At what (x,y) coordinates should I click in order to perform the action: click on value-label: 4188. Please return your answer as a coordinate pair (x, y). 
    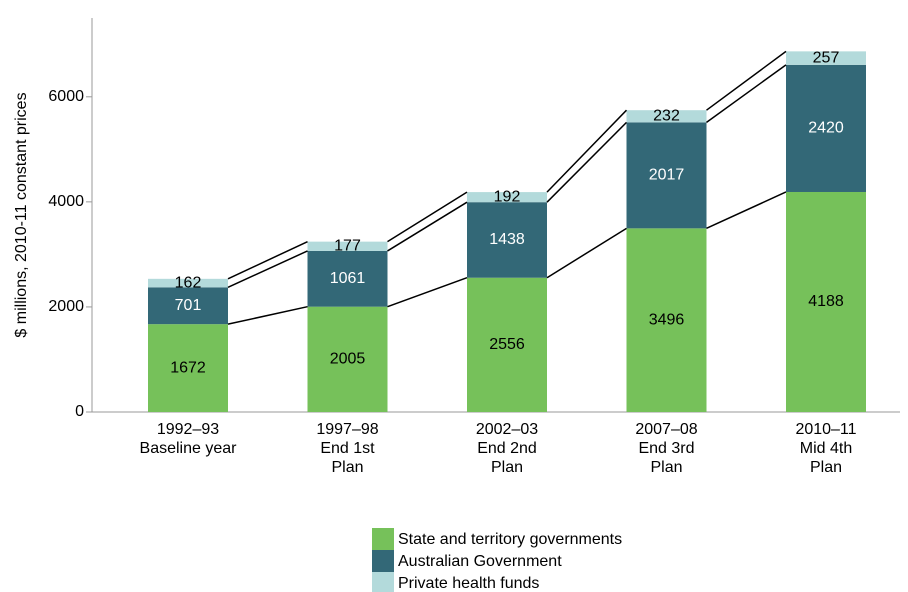
    Looking at the image, I should click on (826, 301).